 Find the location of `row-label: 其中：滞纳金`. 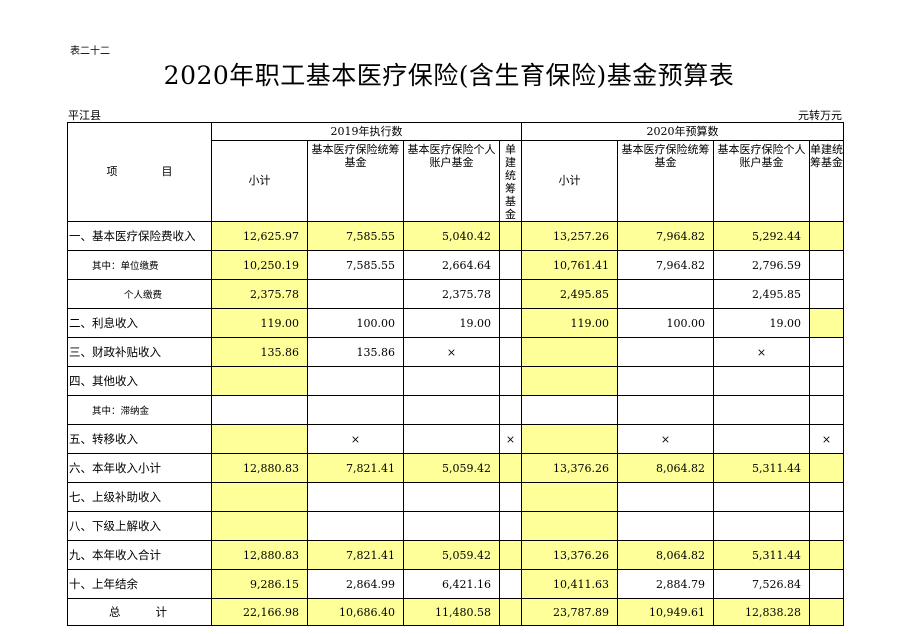

row-label: 其中：滞纳金 is located at coordinates (139, 410).